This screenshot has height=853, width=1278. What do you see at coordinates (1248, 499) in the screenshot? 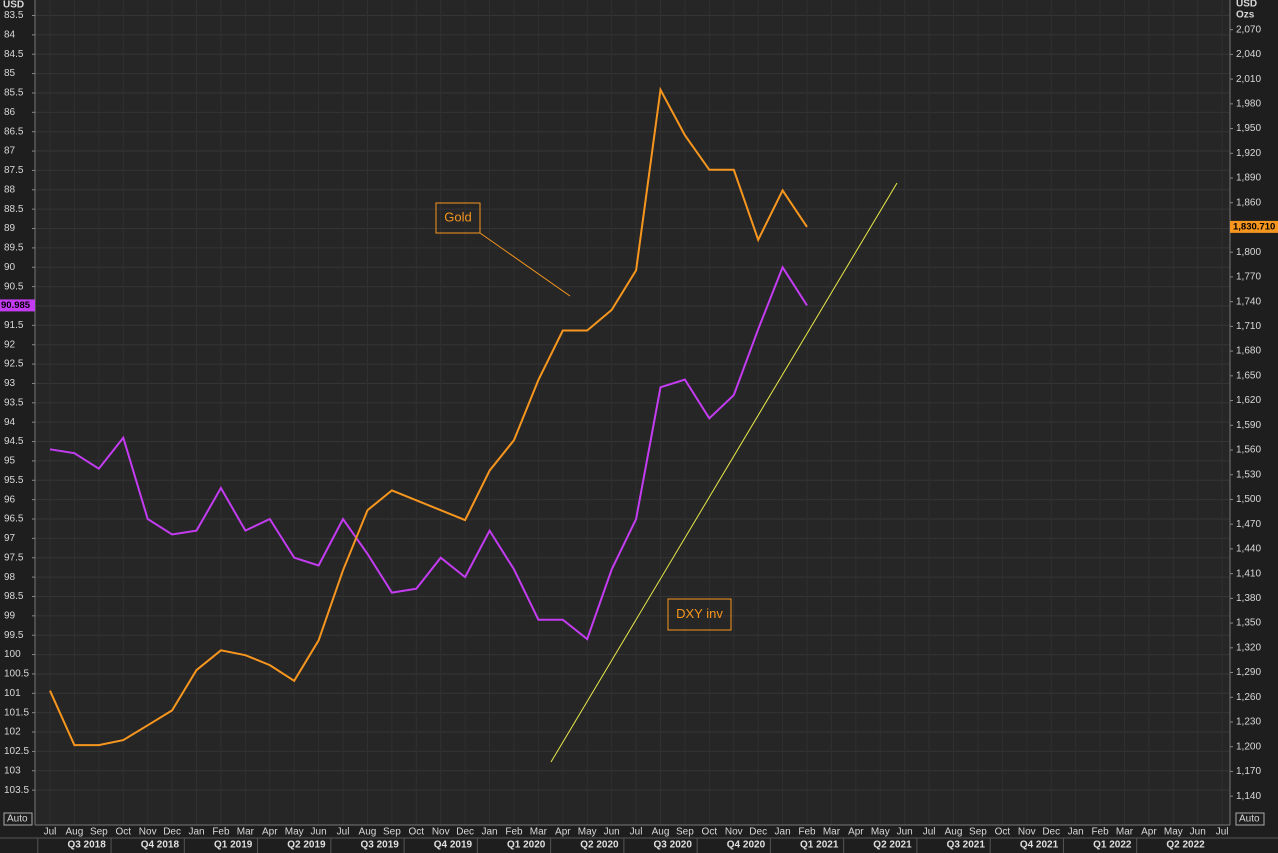
I see `y2-tick-label: 1,500` at bounding box center [1248, 499].